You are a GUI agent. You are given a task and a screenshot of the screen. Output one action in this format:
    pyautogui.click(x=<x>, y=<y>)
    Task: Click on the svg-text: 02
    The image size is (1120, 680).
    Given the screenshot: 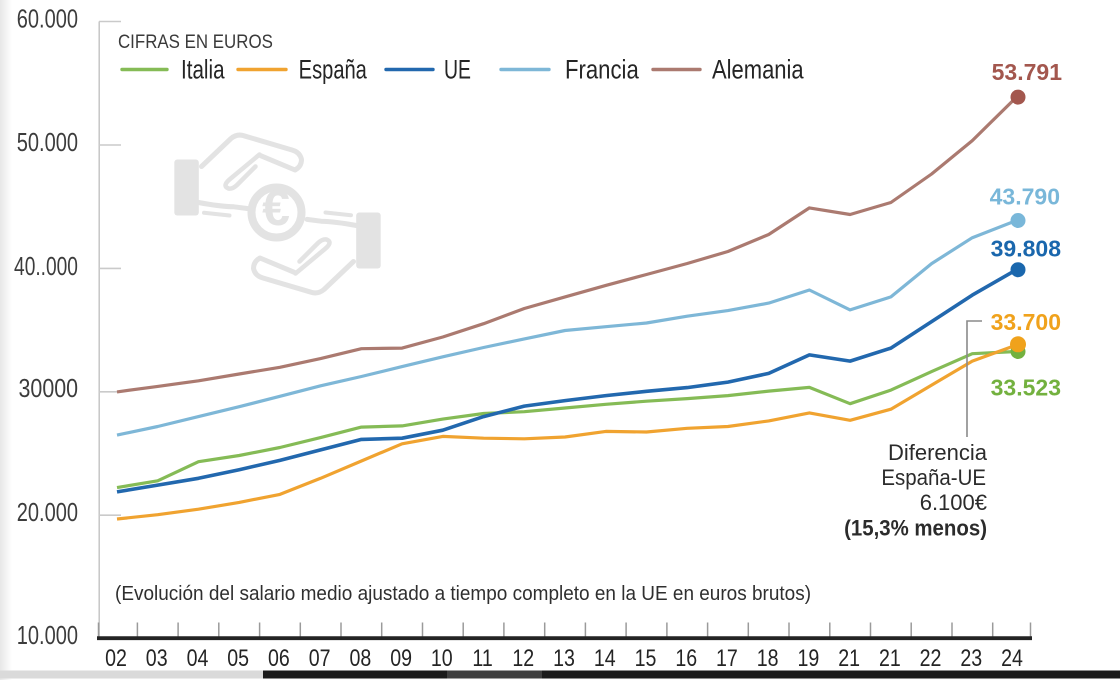 What is the action you would take?
    pyautogui.click(x=116, y=658)
    